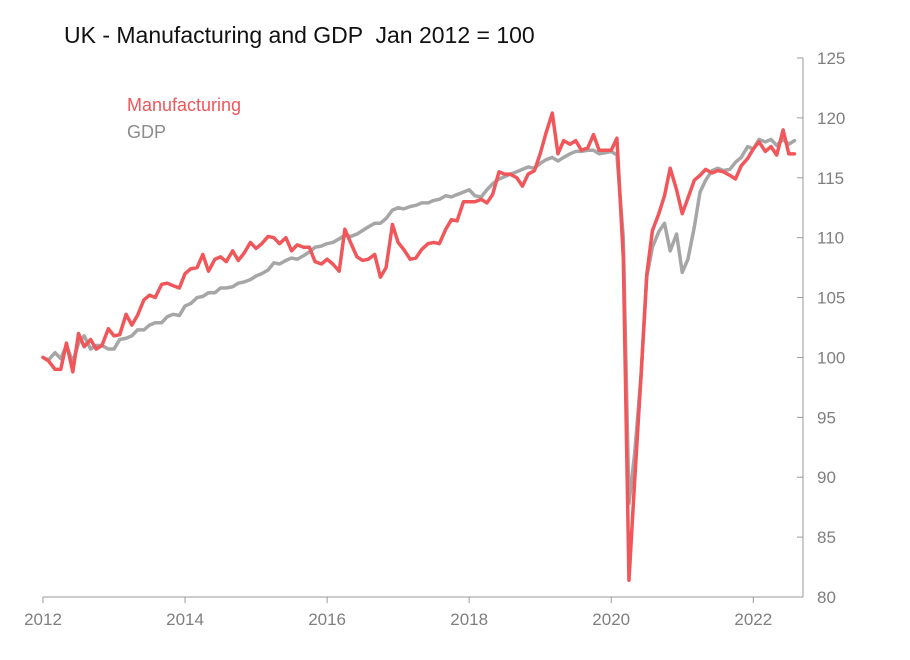 This screenshot has width=910, height=660. I want to click on x-tick-label: 2022, so click(753, 619).